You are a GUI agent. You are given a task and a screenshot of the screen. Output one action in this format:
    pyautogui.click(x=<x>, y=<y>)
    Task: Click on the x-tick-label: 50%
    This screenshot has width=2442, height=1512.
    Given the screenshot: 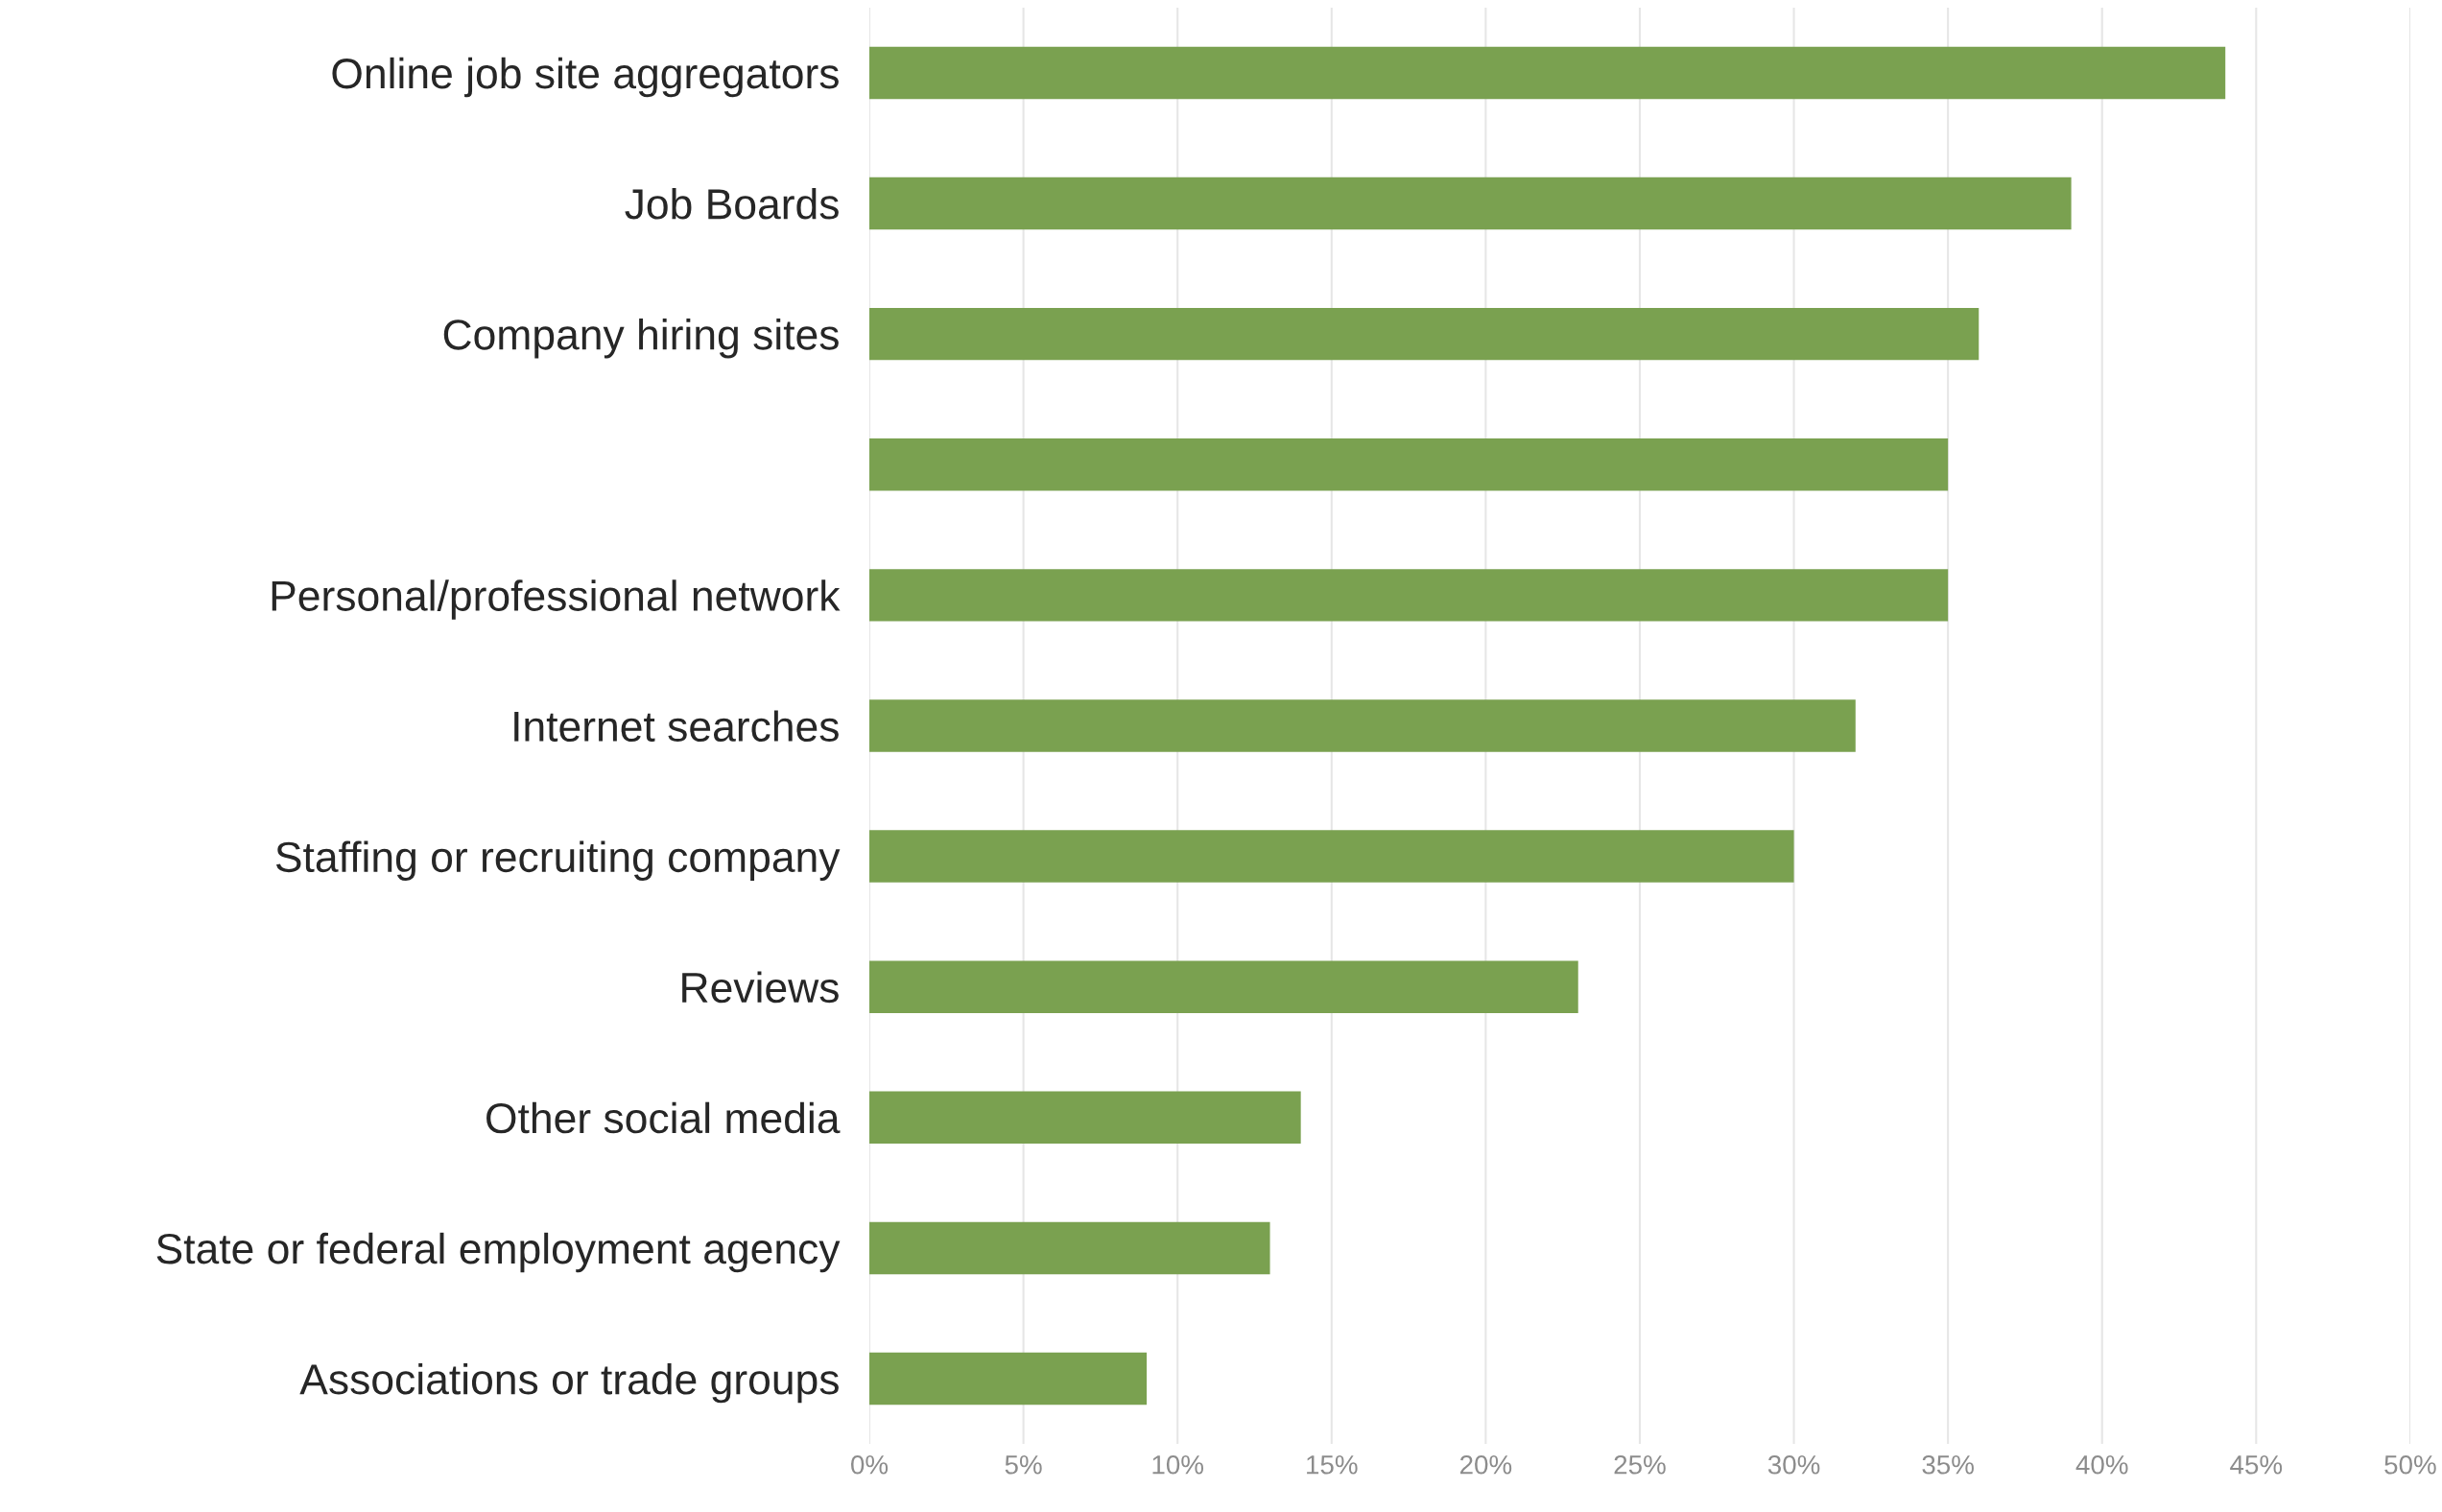 What is the action you would take?
    pyautogui.click(x=2410, y=1464)
    